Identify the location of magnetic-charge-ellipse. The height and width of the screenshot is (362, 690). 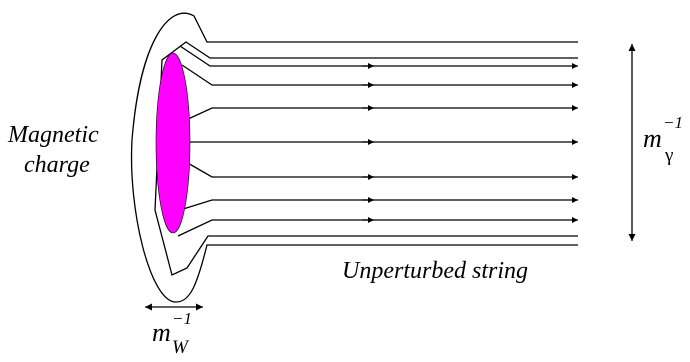
(173, 143).